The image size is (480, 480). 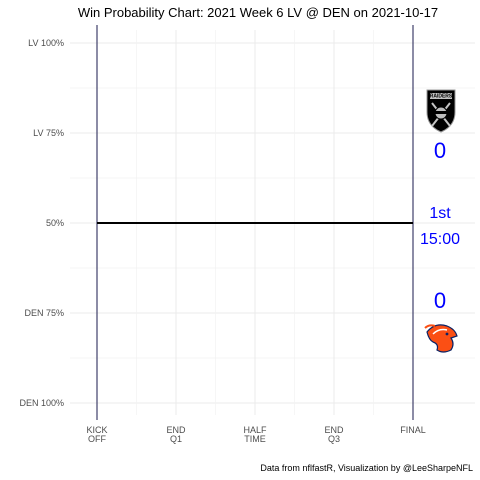 I want to click on away-score: 0, so click(x=440, y=150).